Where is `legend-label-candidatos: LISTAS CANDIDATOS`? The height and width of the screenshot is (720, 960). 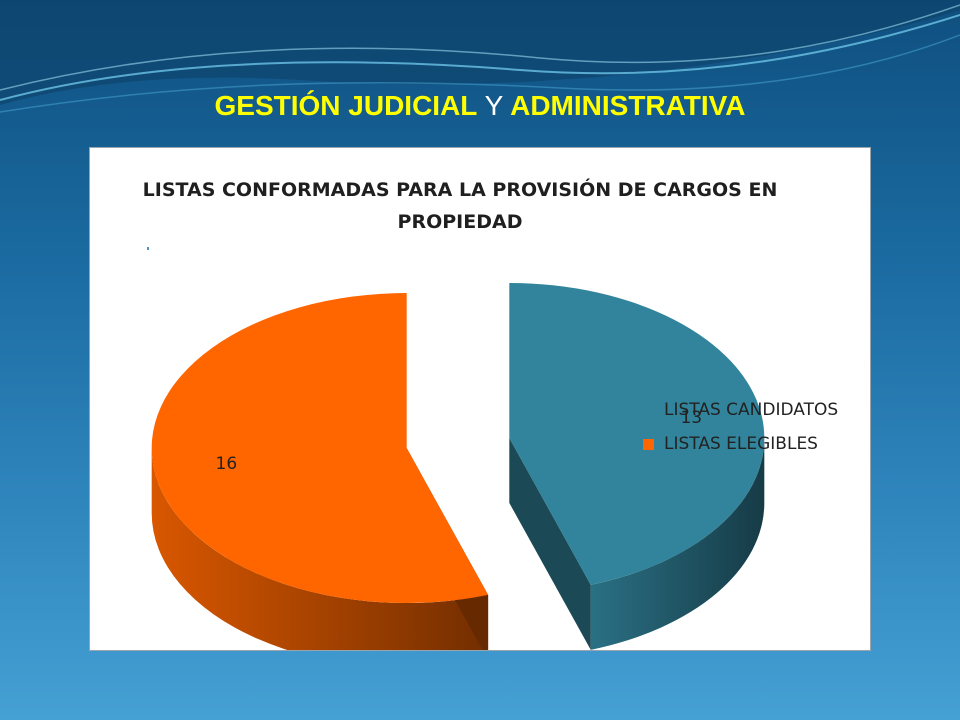
legend-label-candidatos: LISTAS CANDIDATOS is located at coordinates (751, 410).